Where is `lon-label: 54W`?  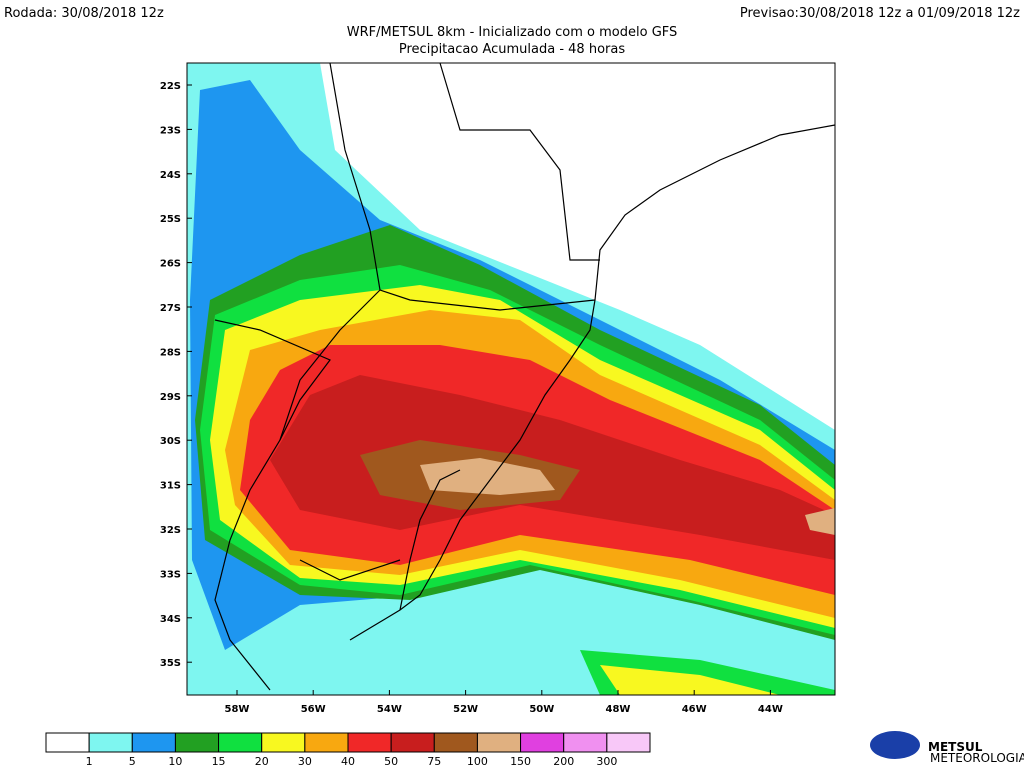
lon-label: 54W is located at coordinates (389, 709).